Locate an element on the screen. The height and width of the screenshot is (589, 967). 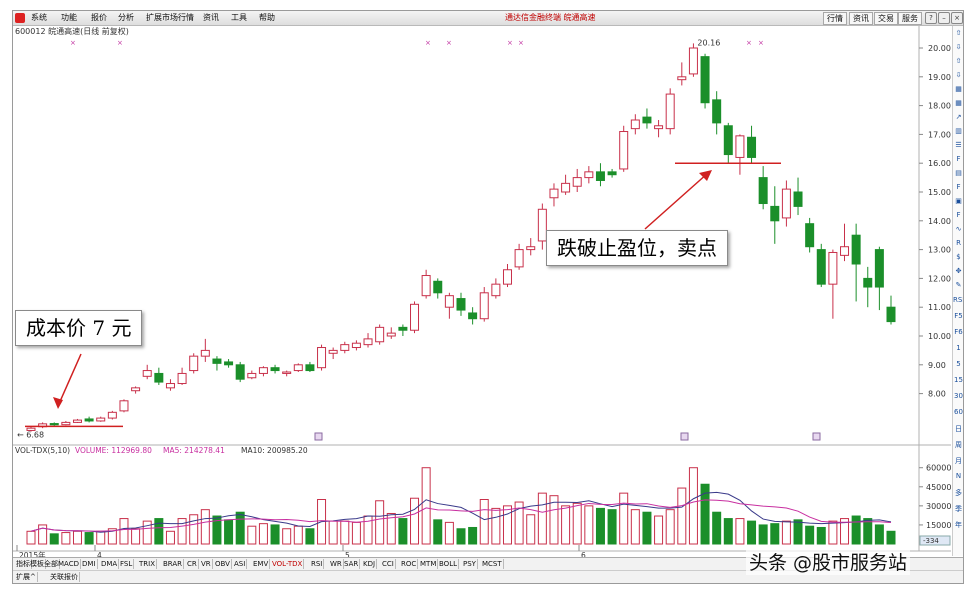
menu-item-4: 扩展市场行情 is located at coordinates (170, 17).